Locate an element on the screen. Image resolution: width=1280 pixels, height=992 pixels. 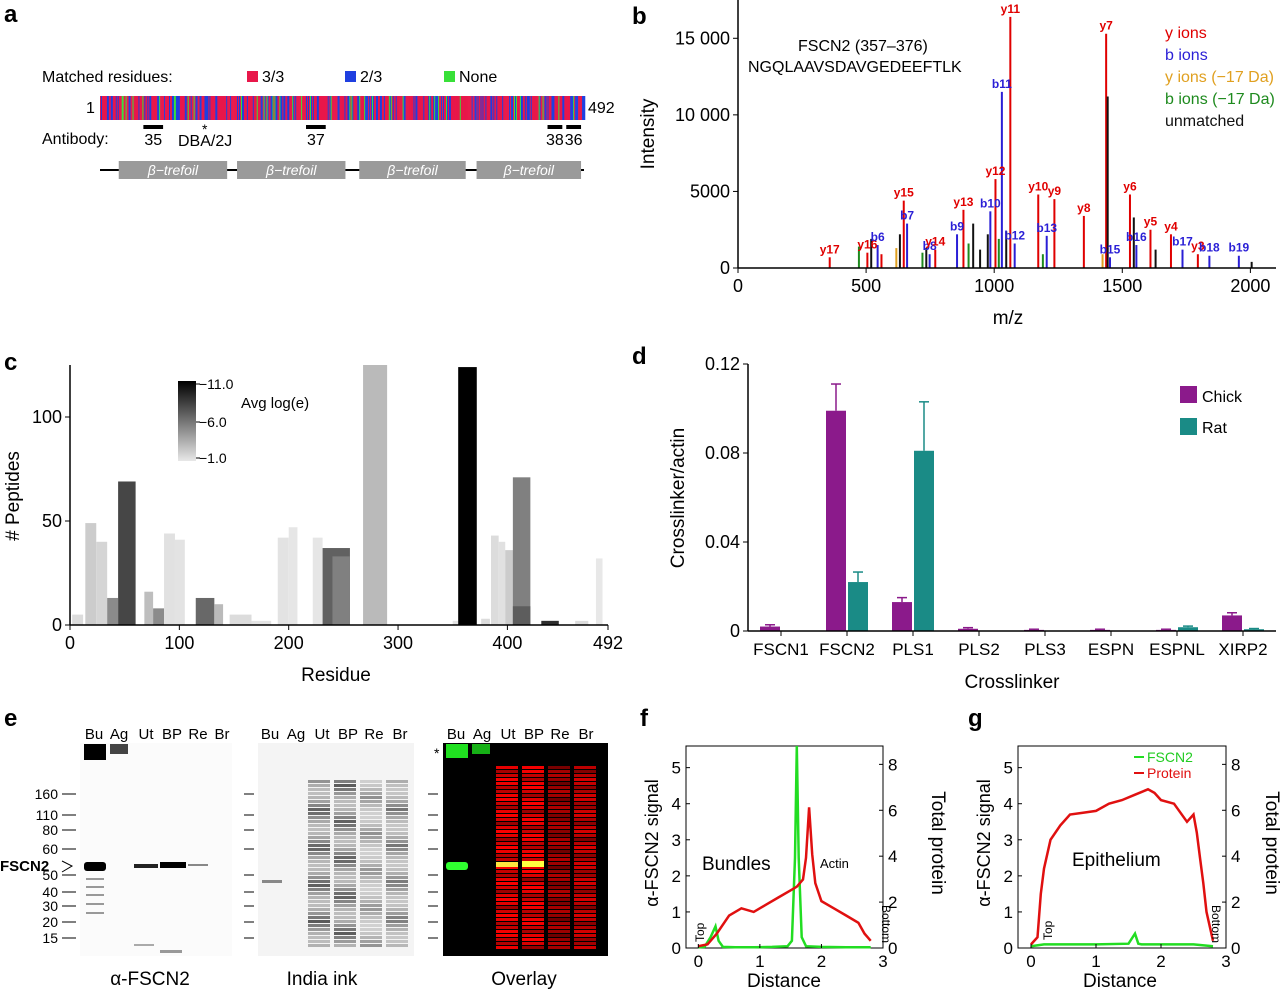
d-x-tick-label: PLS2 is located at coordinates (979, 649).